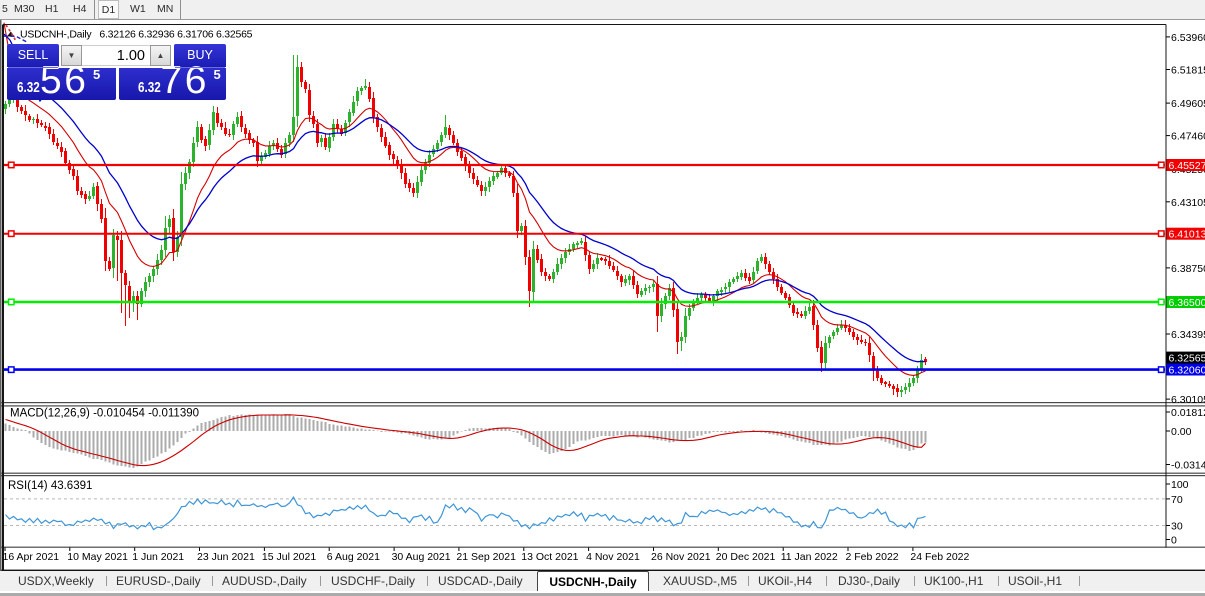  What do you see at coordinates (1187, 359) in the screenshot?
I see `svg-text: 6.32565` at bounding box center [1187, 359].